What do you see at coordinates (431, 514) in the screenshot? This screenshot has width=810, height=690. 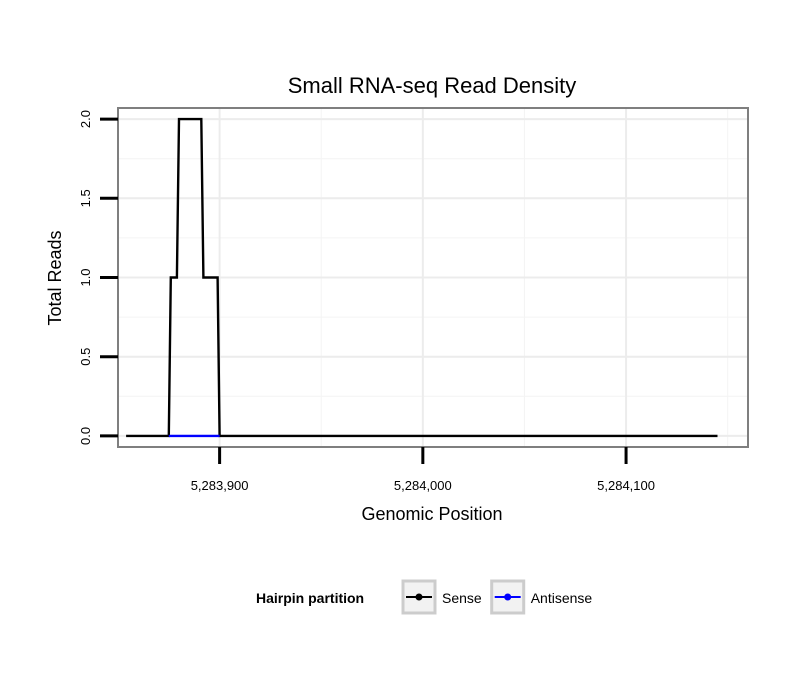 I see `x-axis-label: Genomic Position` at bounding box center [431, 514].